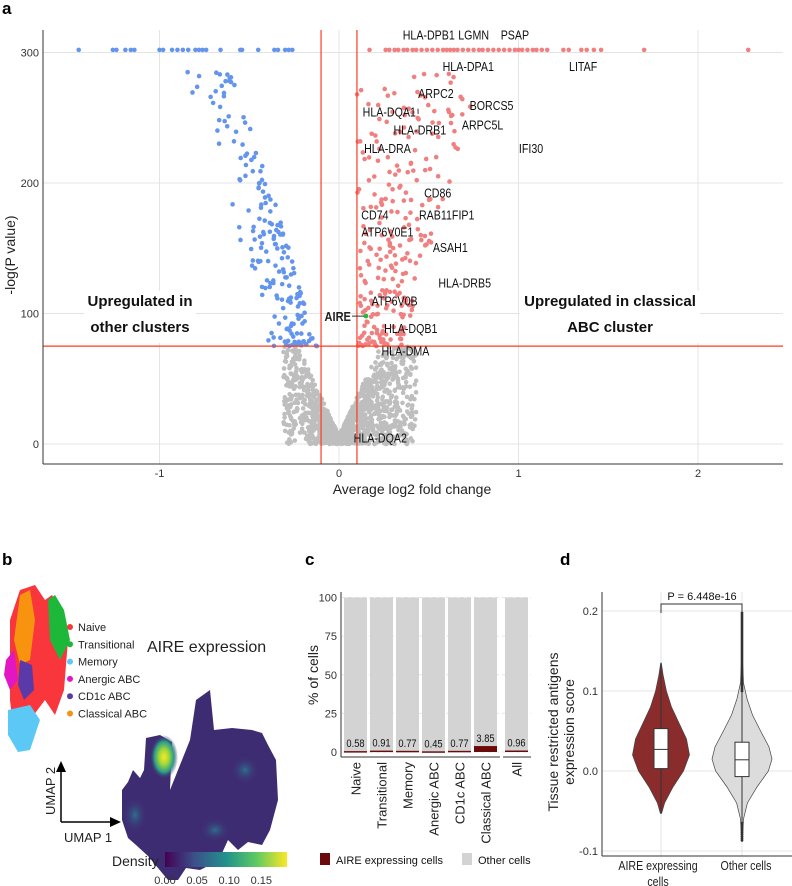 Image resolution: width=792 pixels, height=886 pixels. Describe the element at coordinates (109, 680) in the screenshot. I see `cluster-legend-label: Anergic ABC` at that location.